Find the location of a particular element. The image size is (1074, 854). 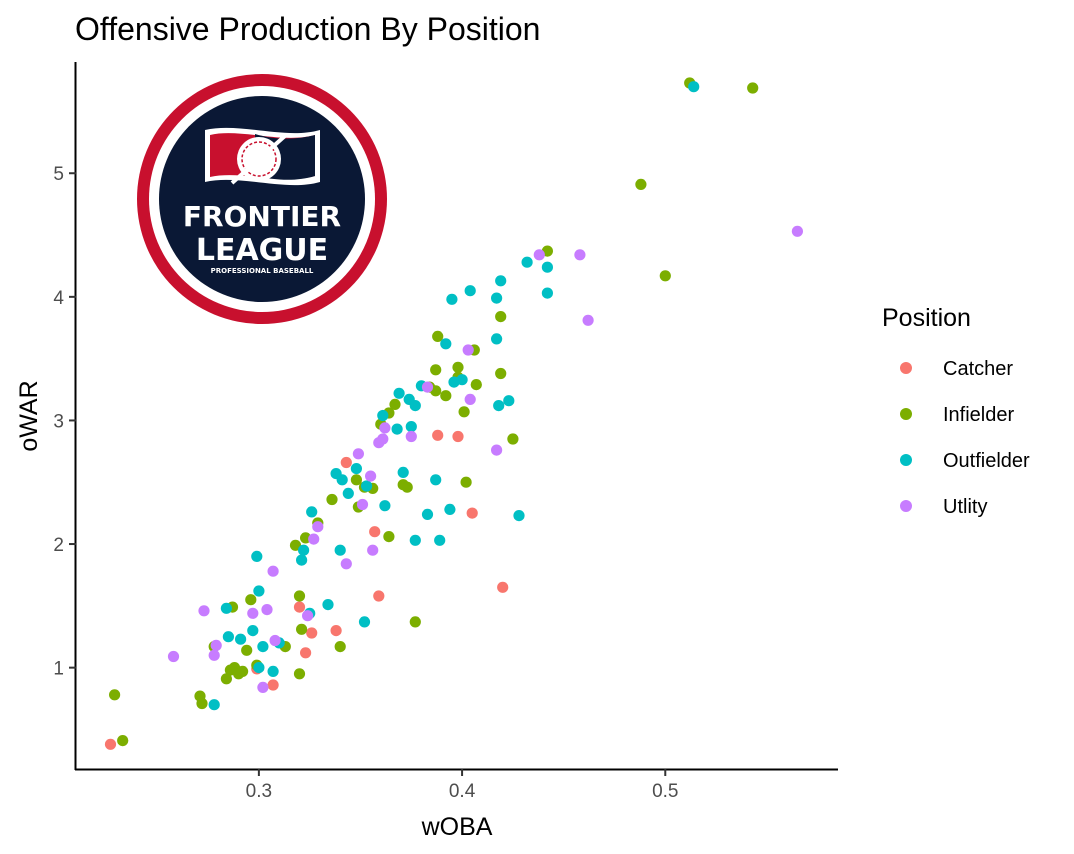

x-tick-label-2: 0.5 is located at coordinates (665, 791).